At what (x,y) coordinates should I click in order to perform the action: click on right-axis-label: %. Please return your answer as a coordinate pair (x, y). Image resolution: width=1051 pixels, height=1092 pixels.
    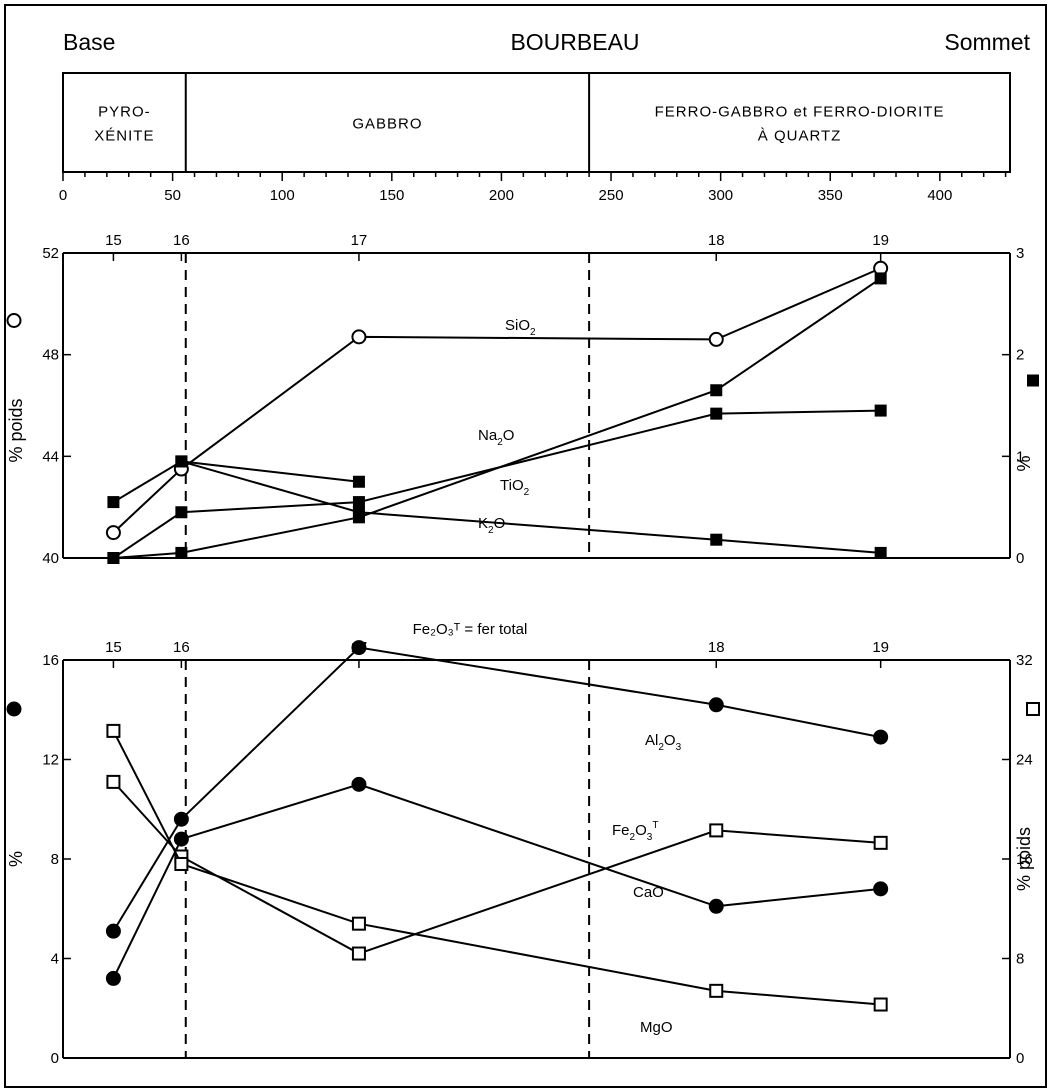
    Looking at the image, I should click on (1024, 463).